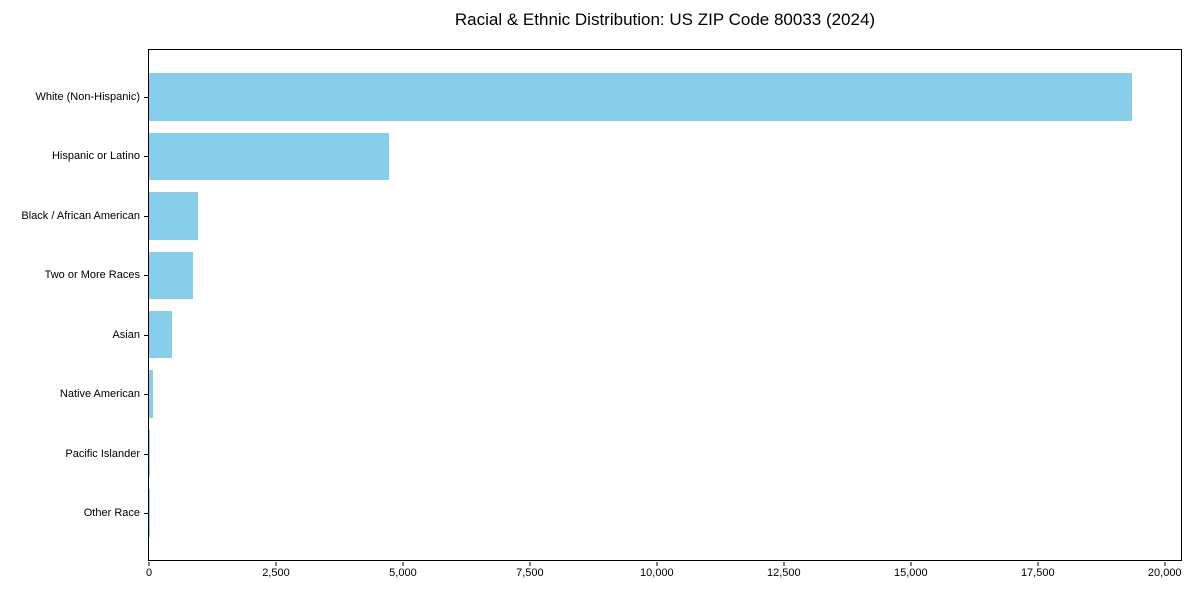  Describe the element at coordinates (111, 513) in the screenshot. I see `y-axis-label: Other Race` at that location.